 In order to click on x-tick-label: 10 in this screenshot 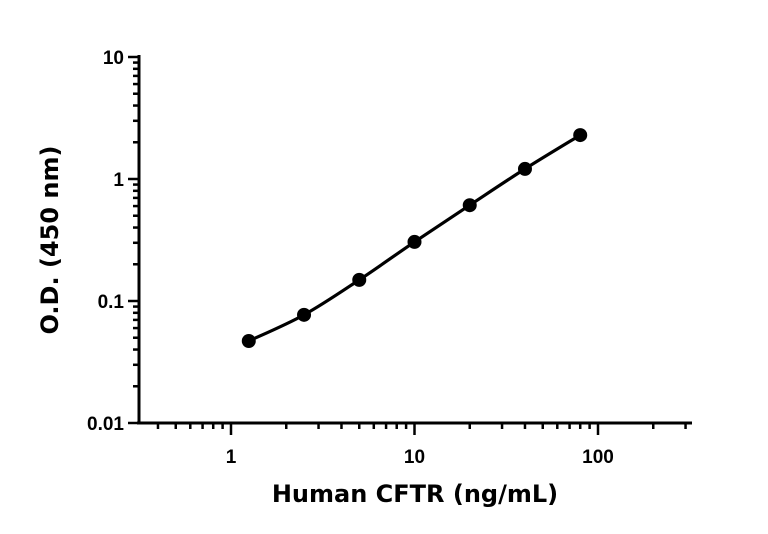, I will do `click(414, 457)`.